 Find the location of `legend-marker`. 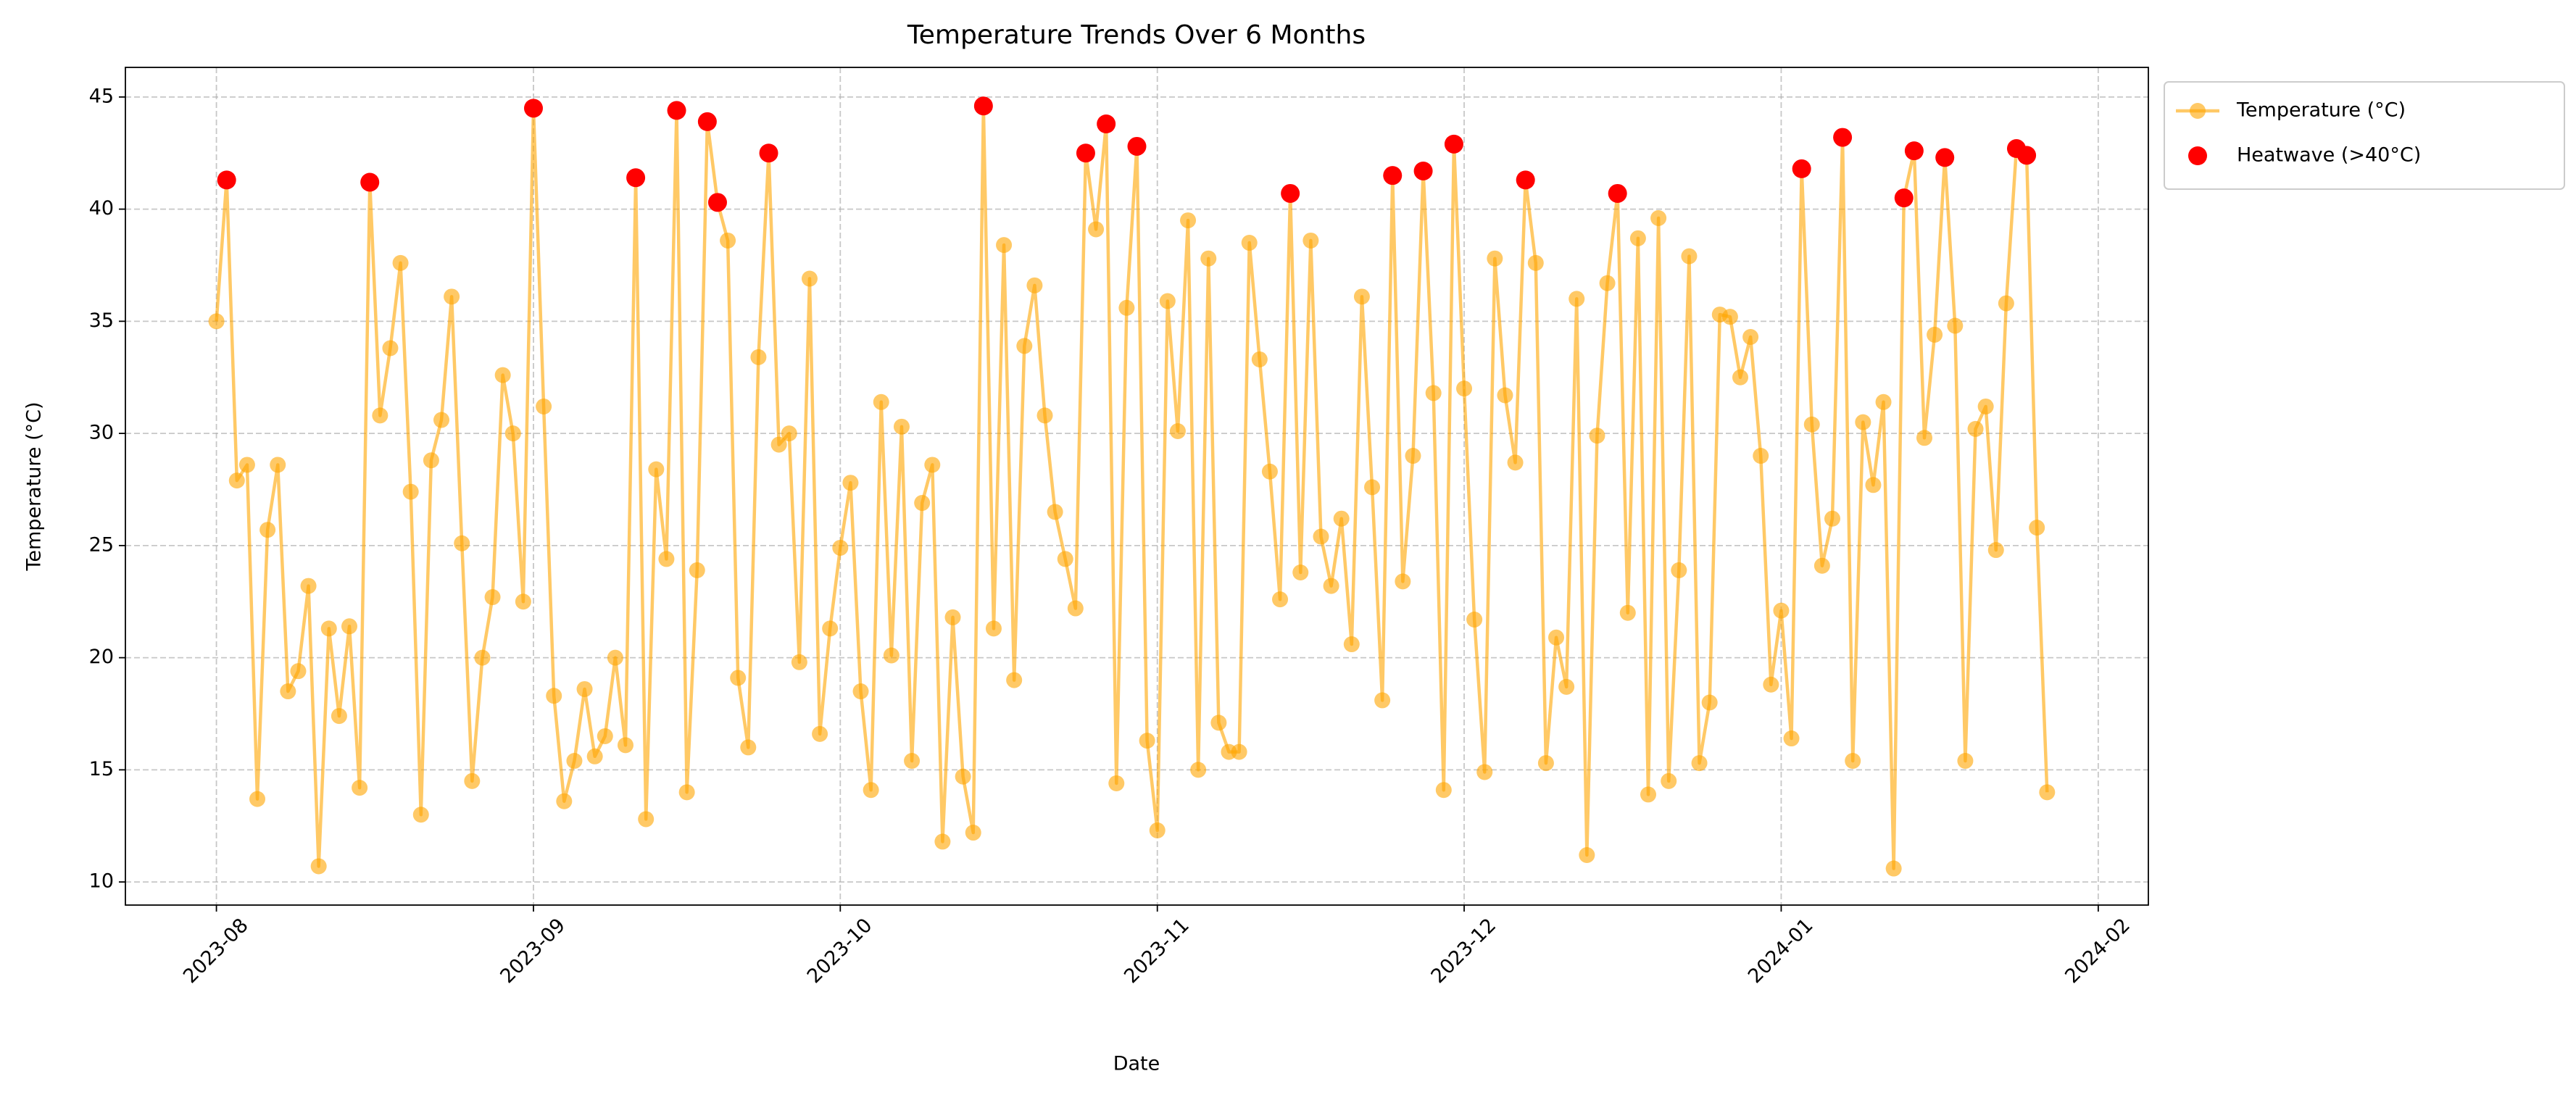

legend-marker is located at coordinates (2197, 155).